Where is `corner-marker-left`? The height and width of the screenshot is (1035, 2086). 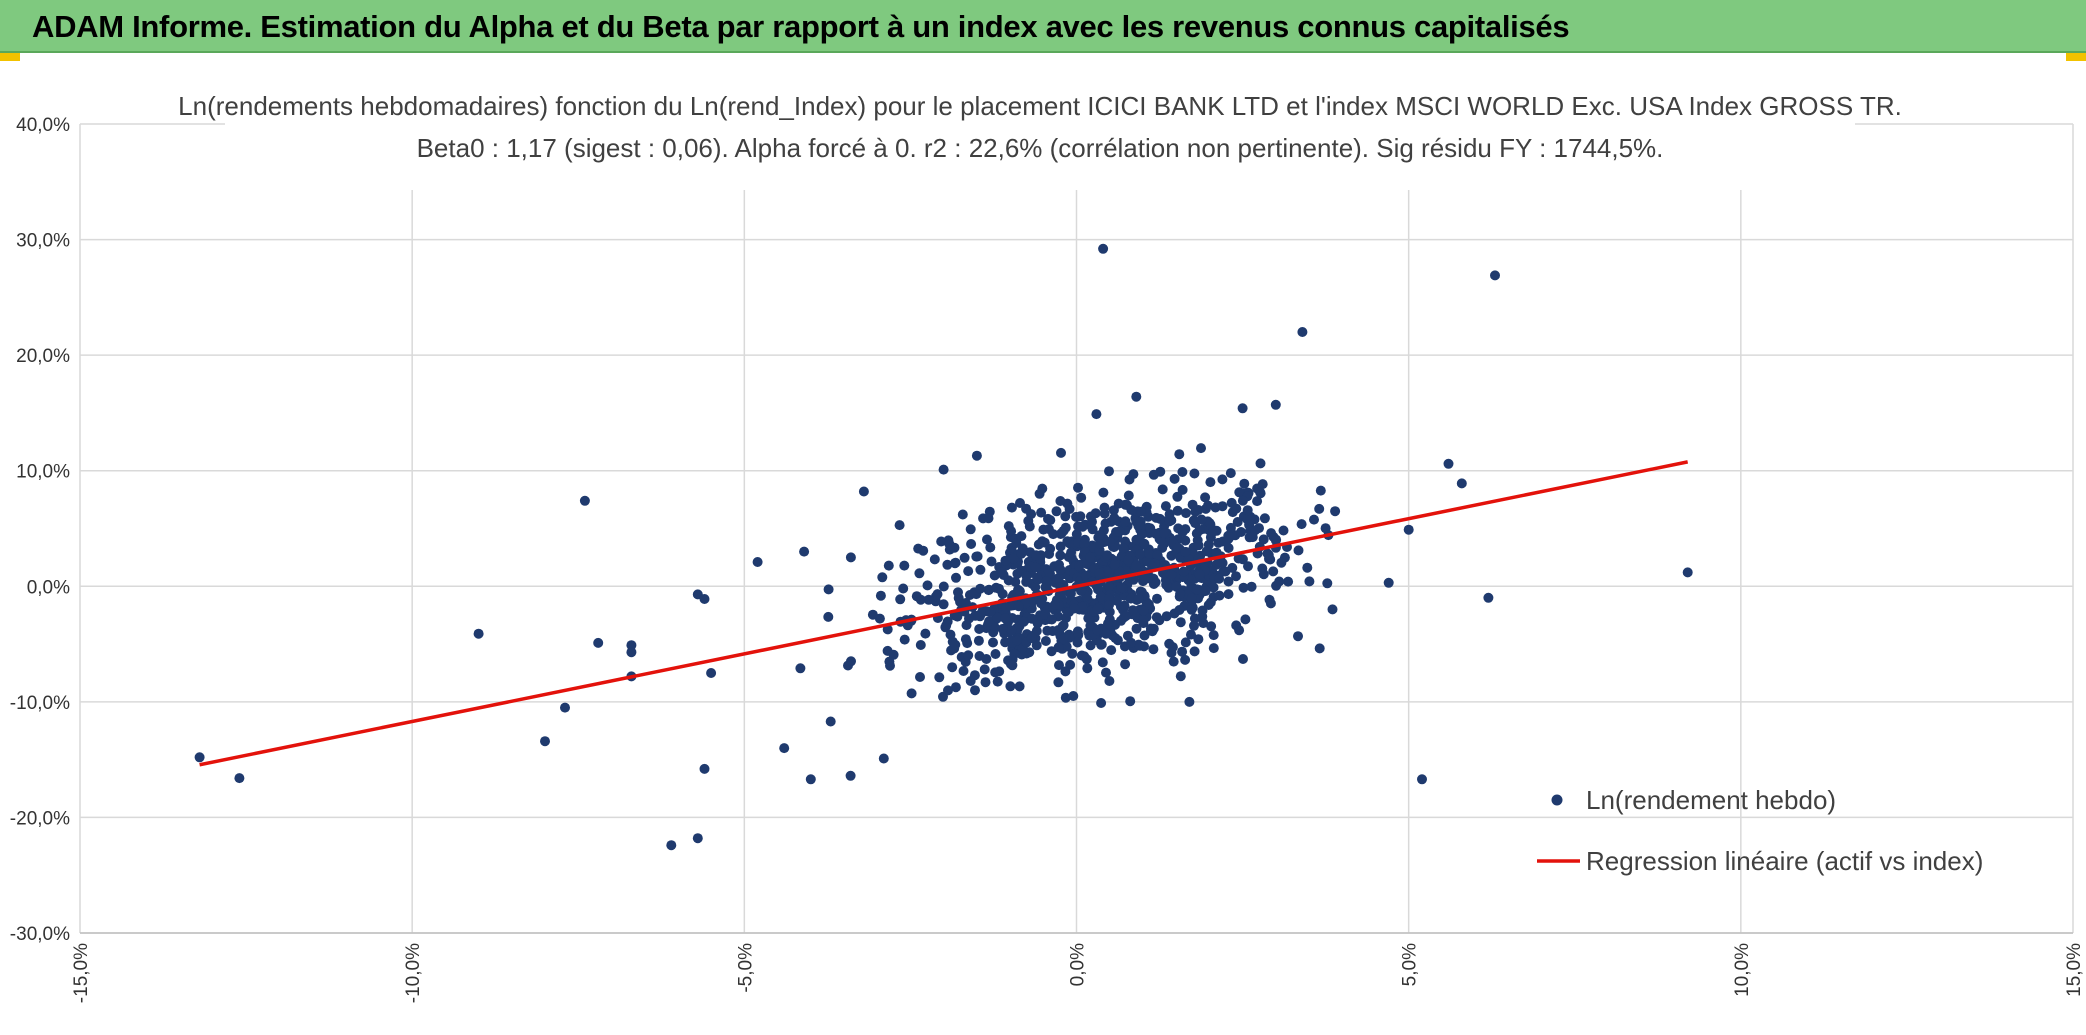
corner-marker-left is located at coordinates (10, 57).